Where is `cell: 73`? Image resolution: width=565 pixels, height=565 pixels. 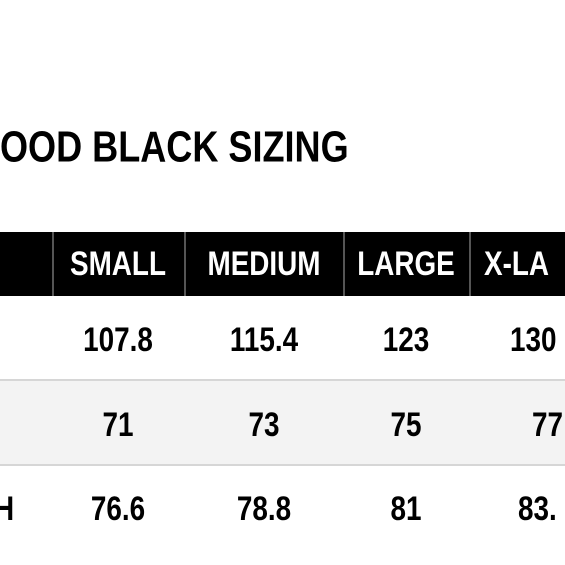
cell: 73 is located at coordinates (263, 424).